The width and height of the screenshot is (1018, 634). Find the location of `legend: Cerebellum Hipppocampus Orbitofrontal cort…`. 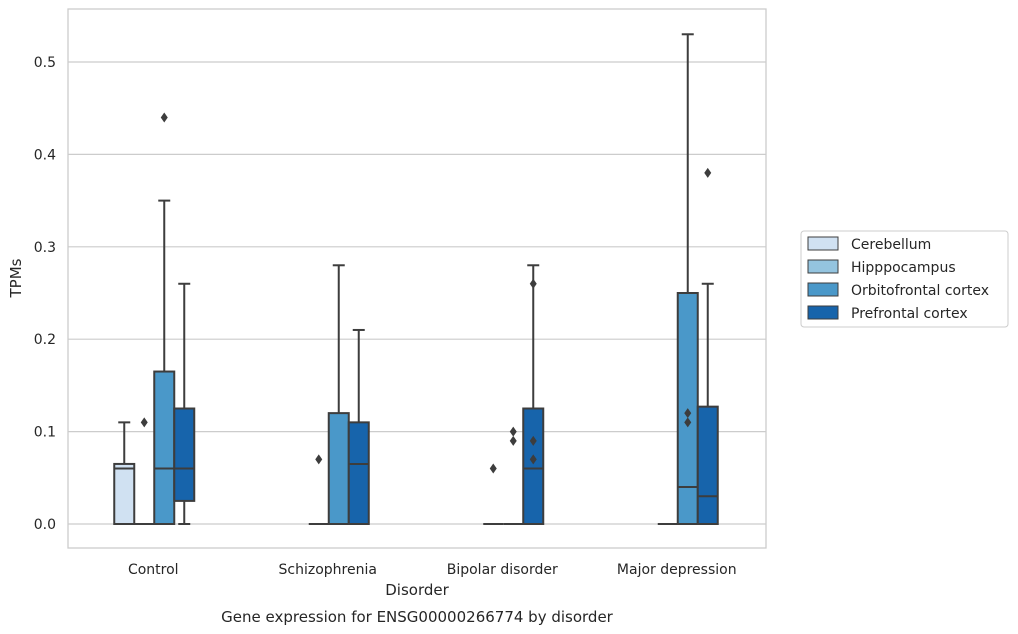

legend: Cerebellum Hipppocampus Orbitofrontal cort… is located at coordinates (904, 279).